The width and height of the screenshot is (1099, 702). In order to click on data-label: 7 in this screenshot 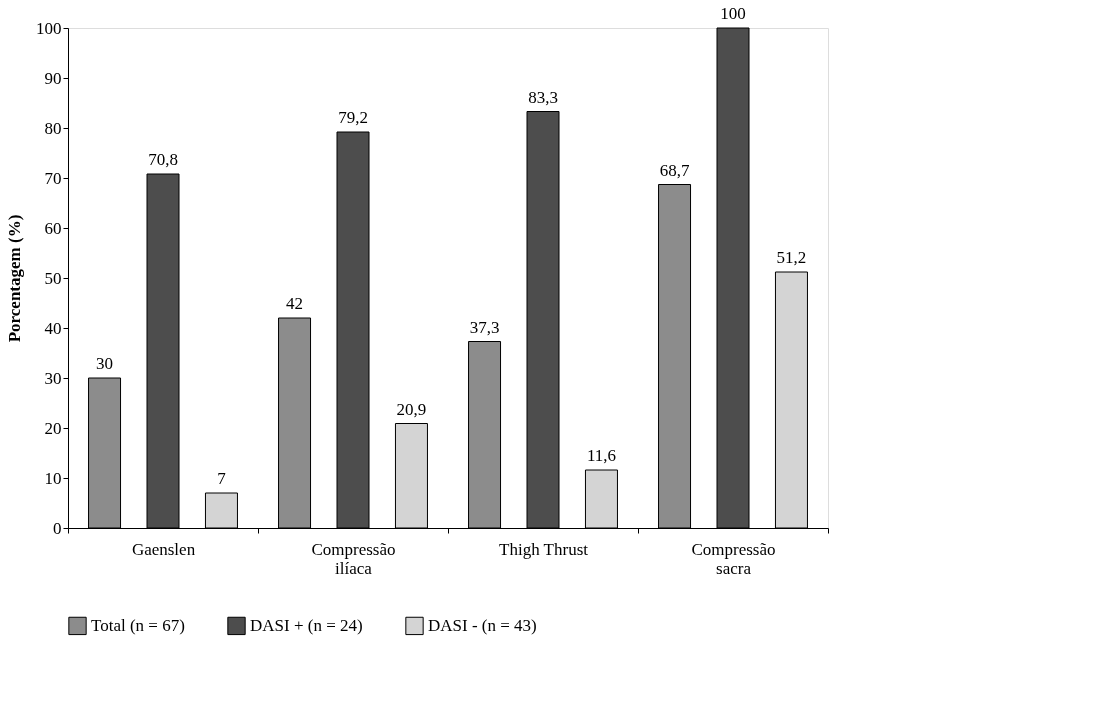, I will do `click(222, 478)`.